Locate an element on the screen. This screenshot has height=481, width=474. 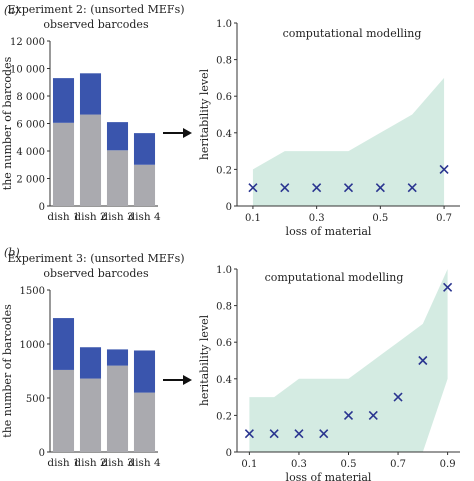
arrow-b is located at coordinates (177, 380).